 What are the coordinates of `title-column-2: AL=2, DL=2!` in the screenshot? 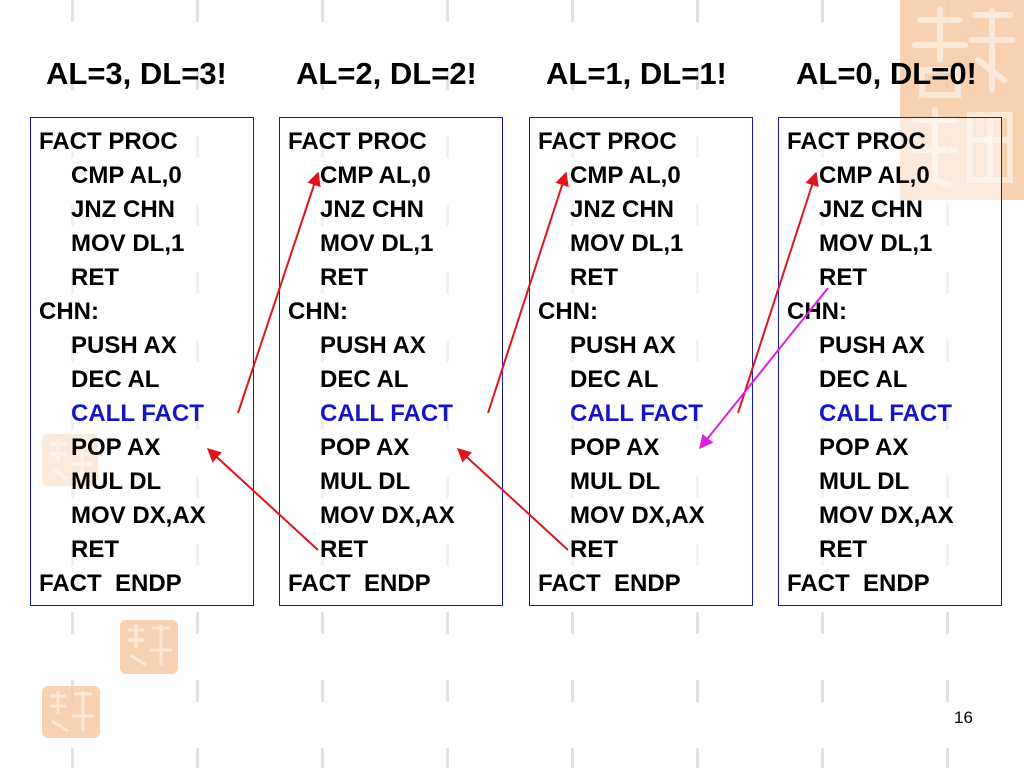 It's located at (386, 73).